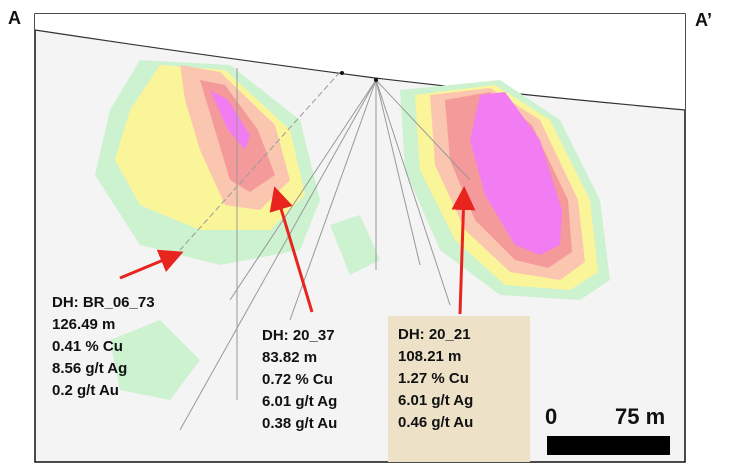  What do you see at coordinates (300, 423) in the screenshot?
I see `drillhole-au: 0.38 g/t Au` at bounding box center [300, 423].